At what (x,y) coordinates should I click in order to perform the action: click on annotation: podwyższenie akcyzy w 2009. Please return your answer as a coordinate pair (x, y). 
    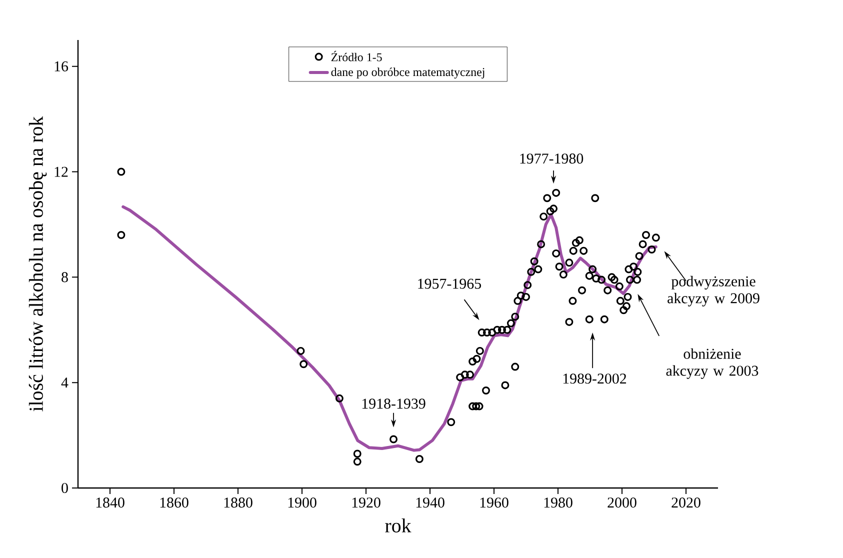
    Looking at the image, I should click on (714, 291).